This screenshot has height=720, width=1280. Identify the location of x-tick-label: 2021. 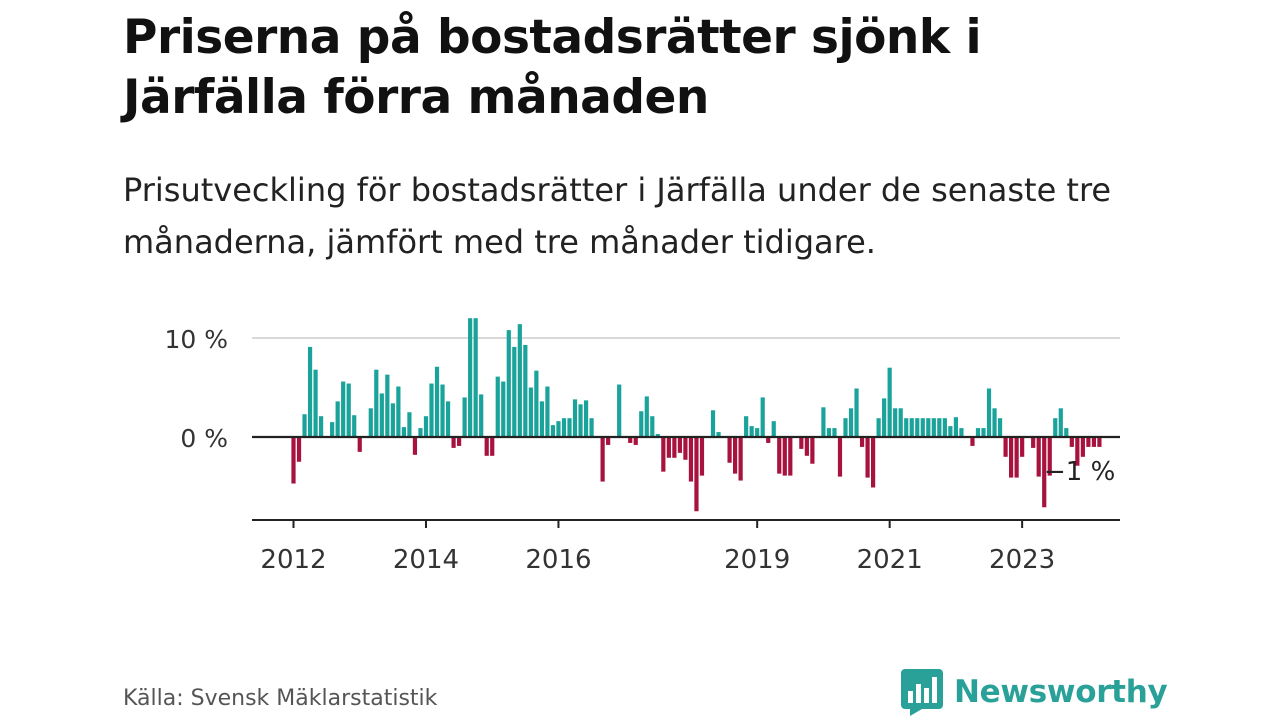
(890, 560).